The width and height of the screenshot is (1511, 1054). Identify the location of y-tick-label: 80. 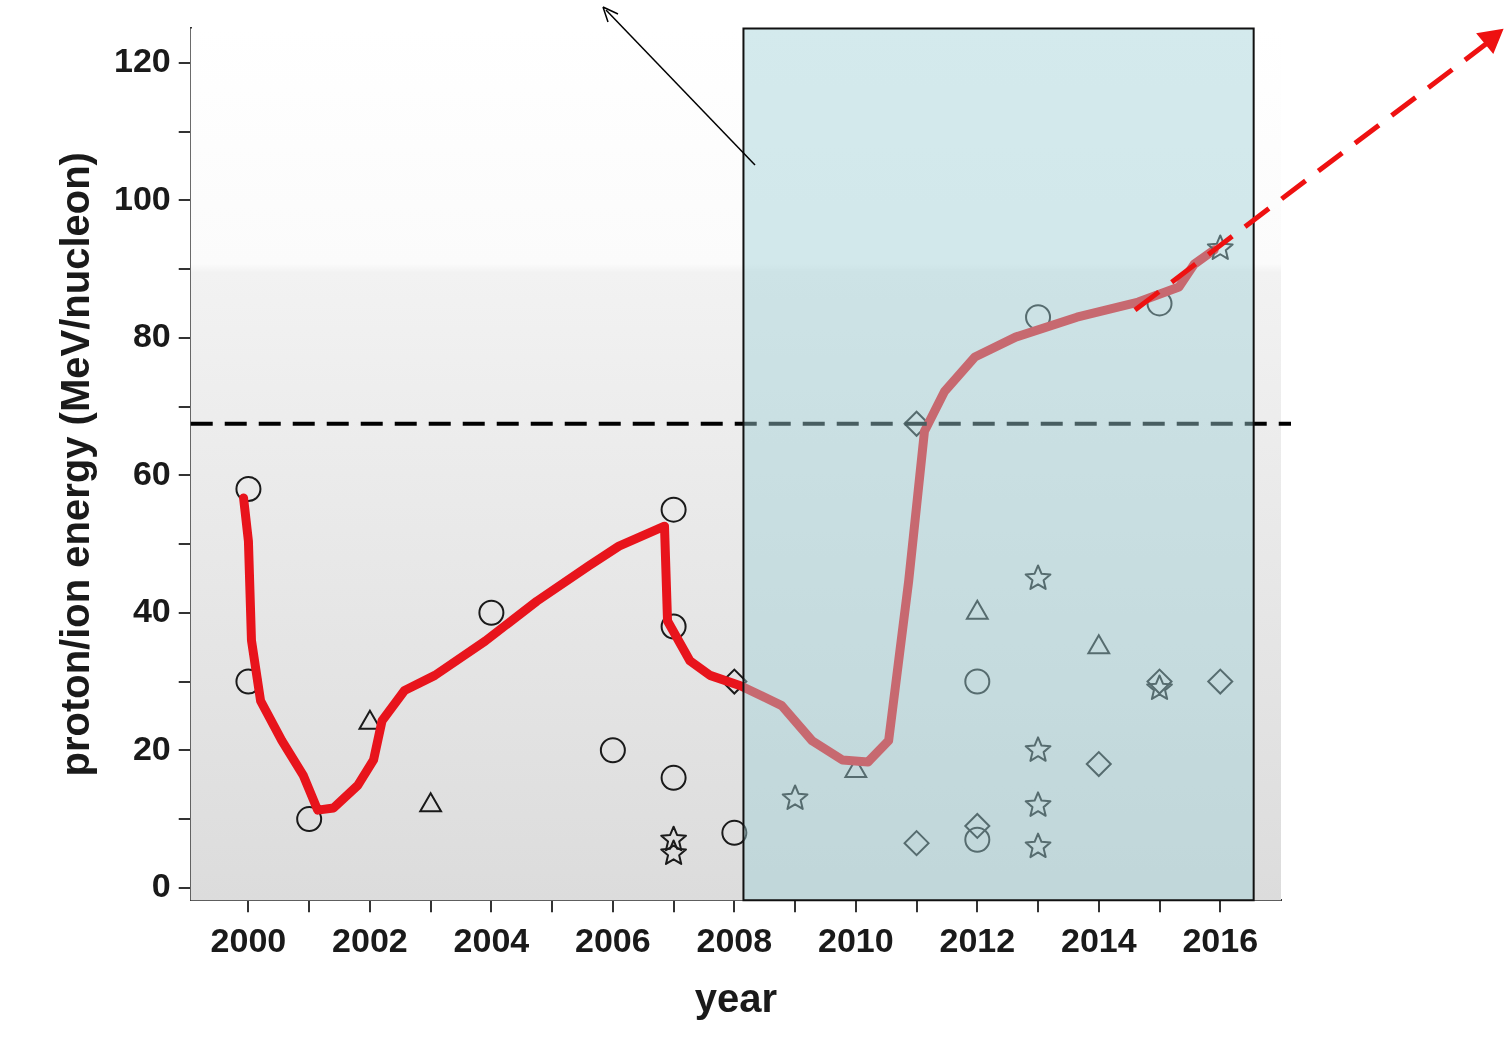
(151, 335).